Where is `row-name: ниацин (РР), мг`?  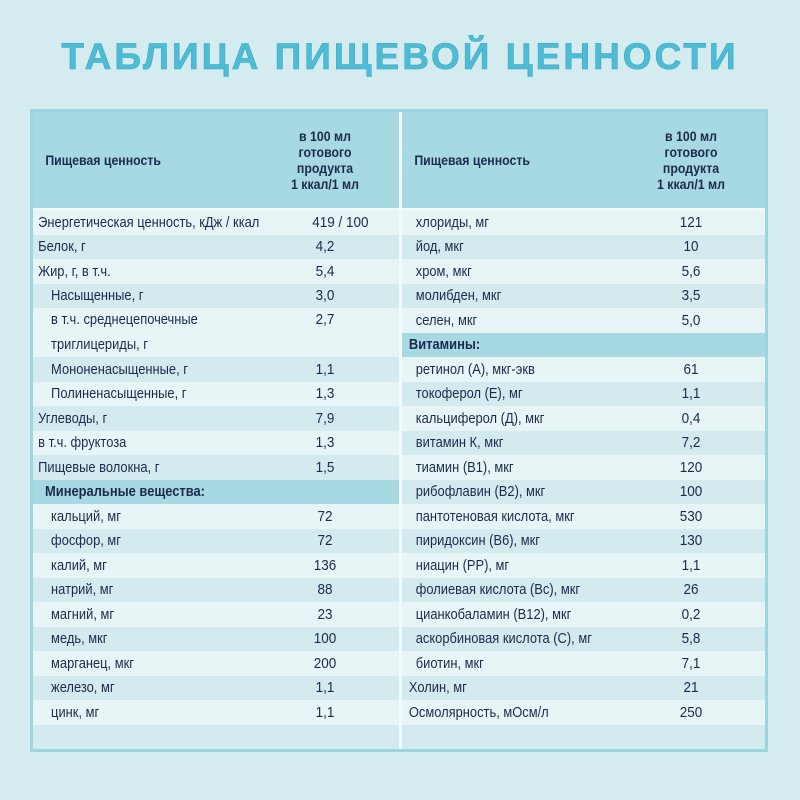 row-name: ниацин (РР), мг is located at coordinates (462, 565).